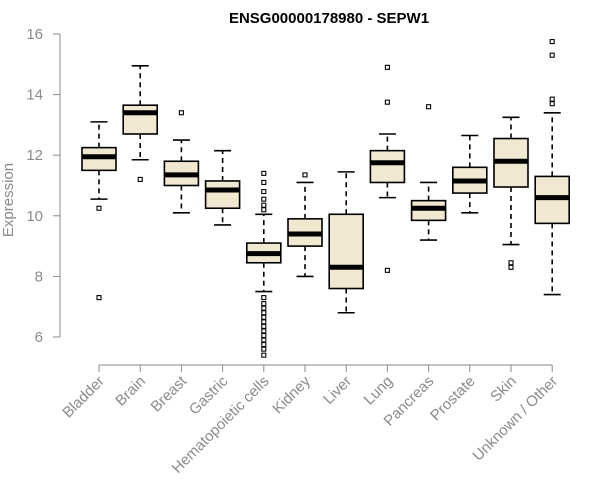 The height and width of the screenshot is (500, 600). Describe the element at coordinates (34, 95) in the screenshot. I see `y-tick-label: 14` at that location.